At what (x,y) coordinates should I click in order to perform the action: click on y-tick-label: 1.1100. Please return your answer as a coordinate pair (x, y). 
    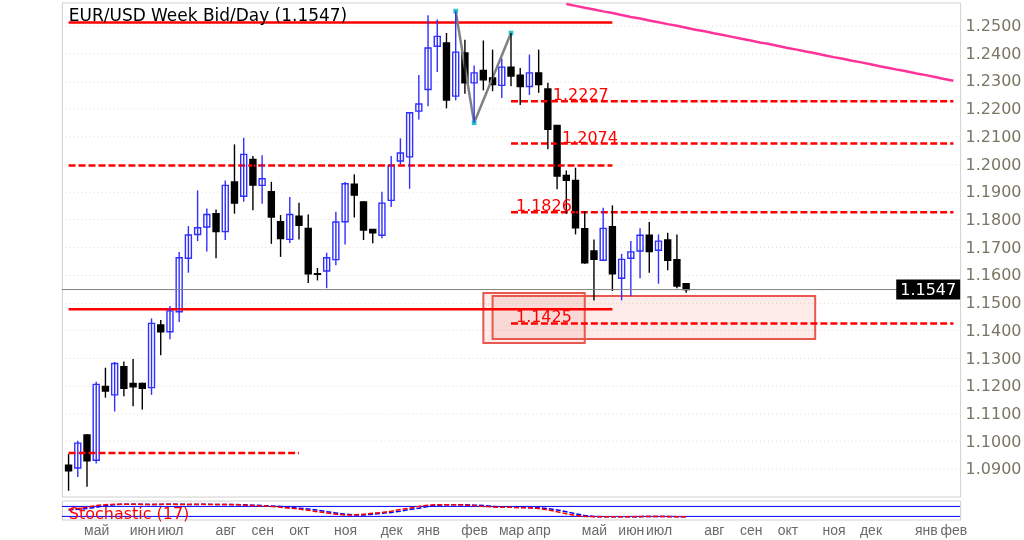
    Looking at the image, I should click on (993, 413).